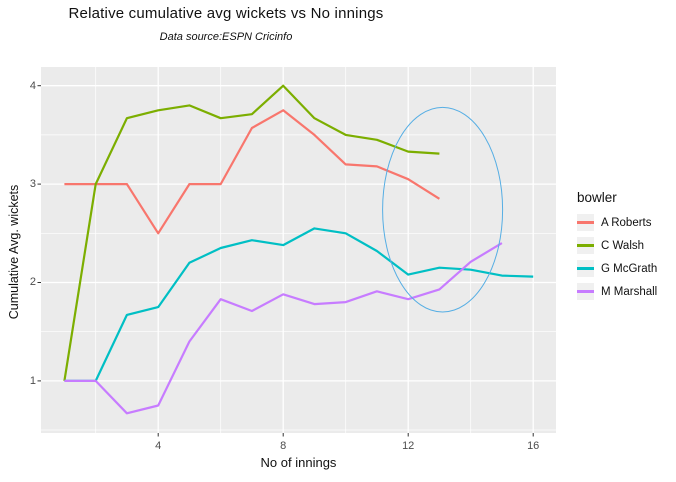  Describe the element at coordinates (32, 380) in the screenshot. I see `y-tick-label: 1` at that location.